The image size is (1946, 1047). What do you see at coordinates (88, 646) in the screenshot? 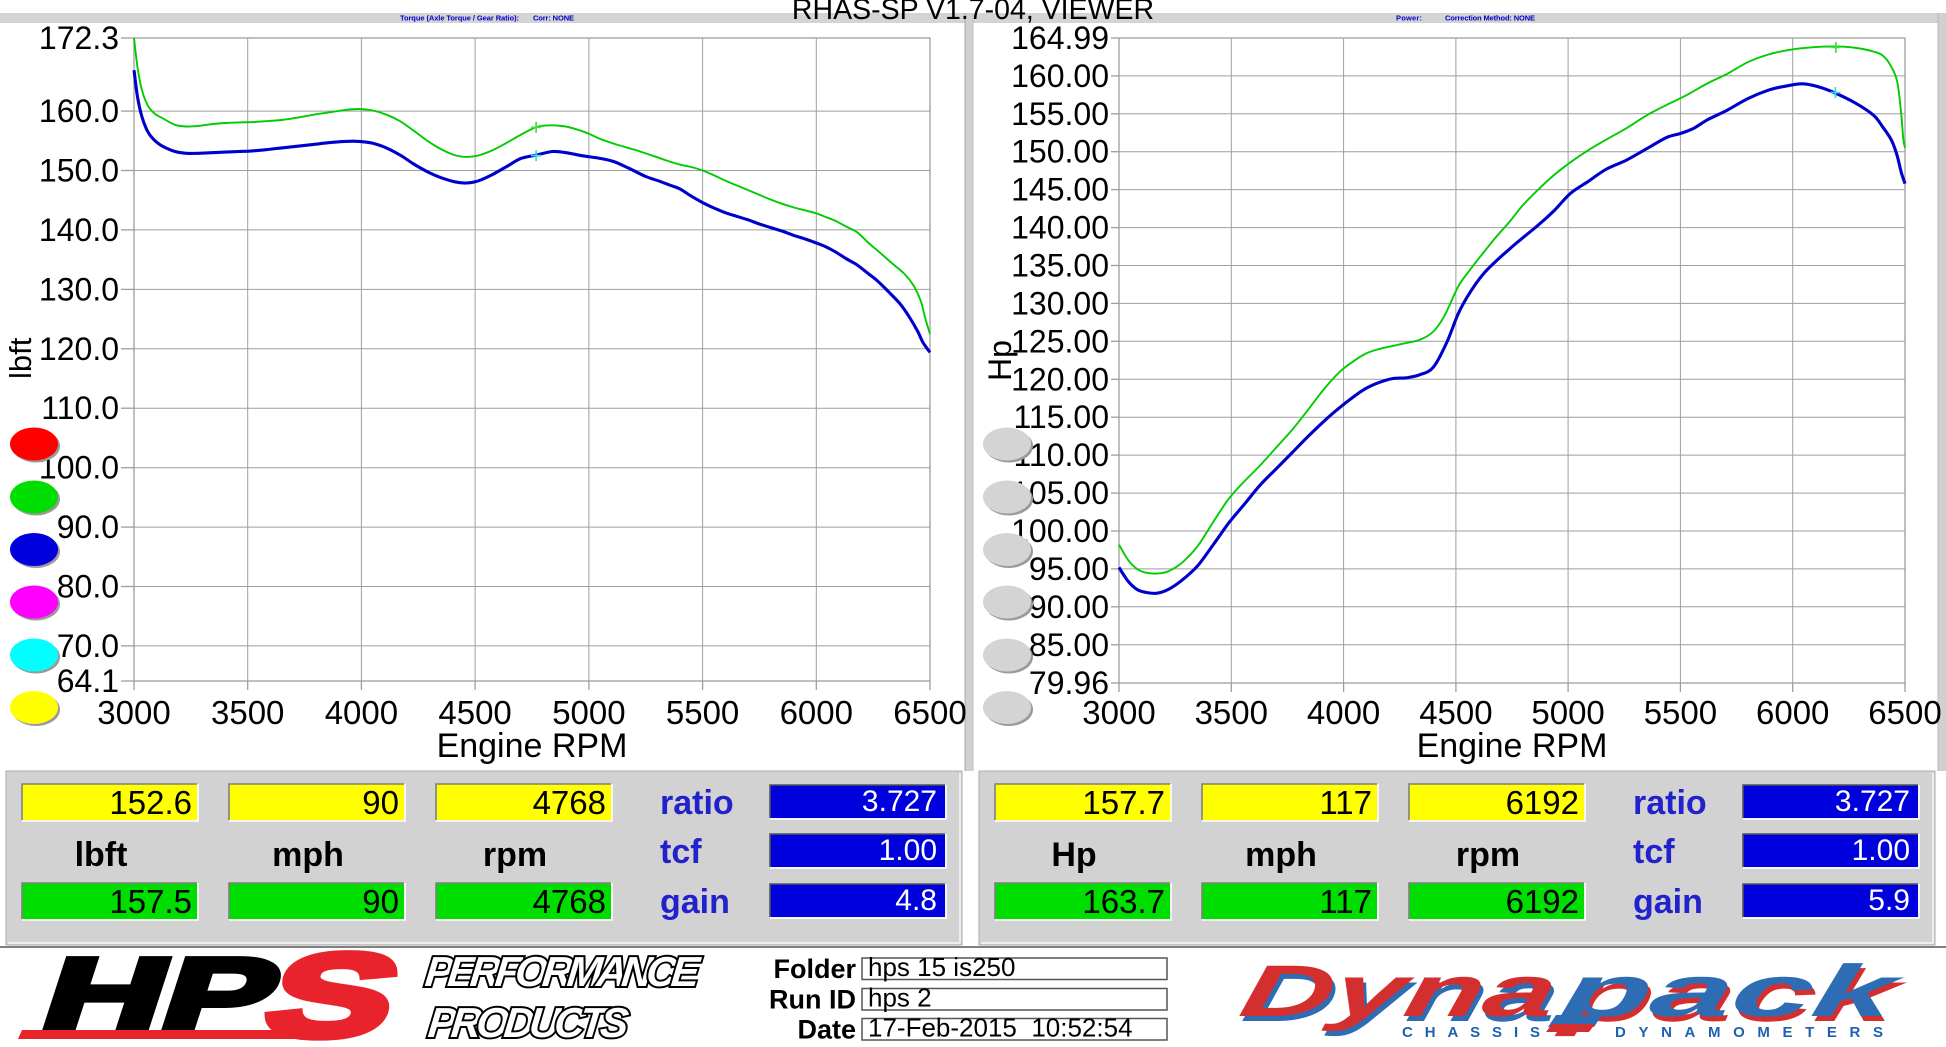
I see `svg-text: 70.0` at bounding box center [88, 646].